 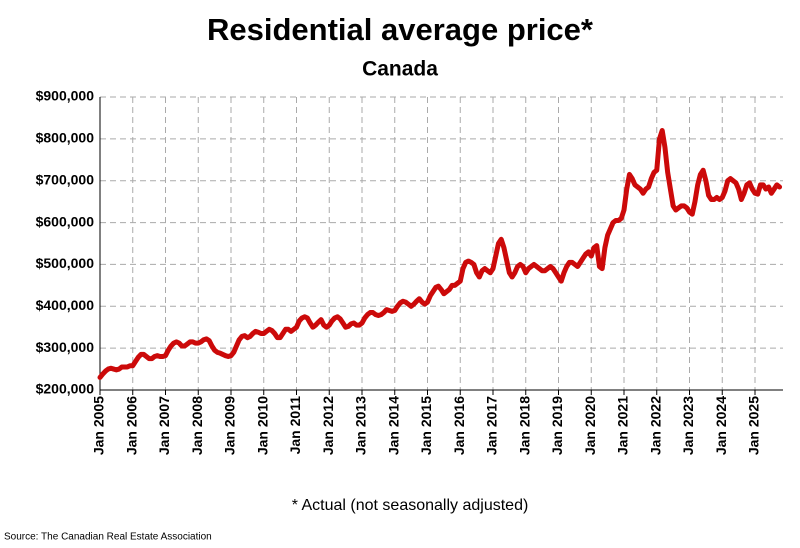 I want to click on x-tick-label: Jan 2019, so click(x=557, y=425).